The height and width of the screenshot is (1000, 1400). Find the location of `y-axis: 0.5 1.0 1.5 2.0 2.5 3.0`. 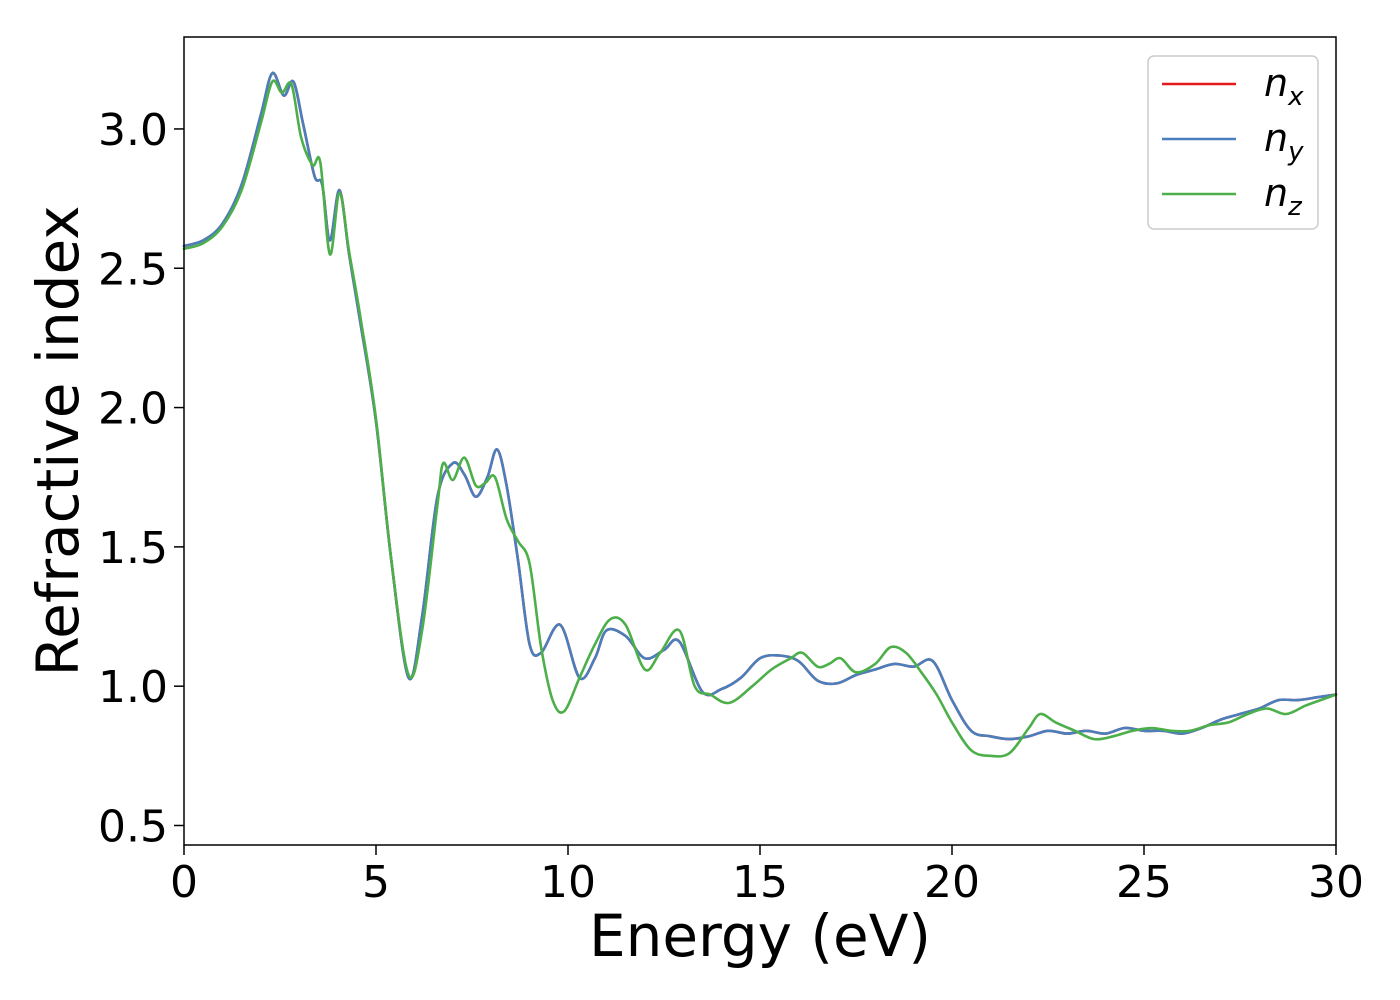

y-axis: 0.5 1.0 1.5 2.0 2.5 3.0 is located at coordinates (141, 478).